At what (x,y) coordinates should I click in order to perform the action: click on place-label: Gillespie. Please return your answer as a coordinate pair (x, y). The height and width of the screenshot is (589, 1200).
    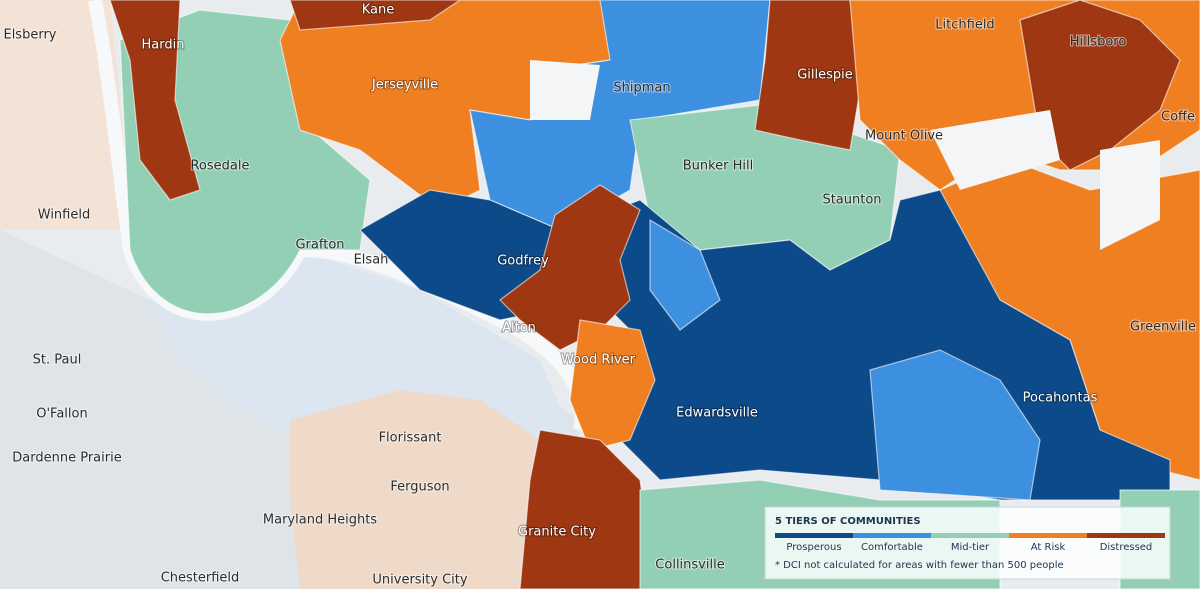
    Looking at the image, I should click on (825, 75).